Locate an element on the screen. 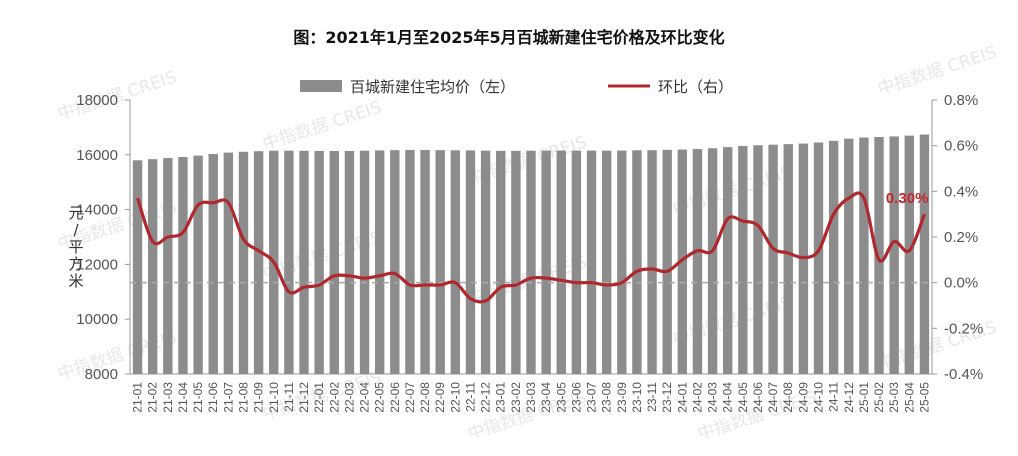 The height and width of the screenshot is (456, 1018). x-tick-label: 23-06 is located at coordinates (576, 397).